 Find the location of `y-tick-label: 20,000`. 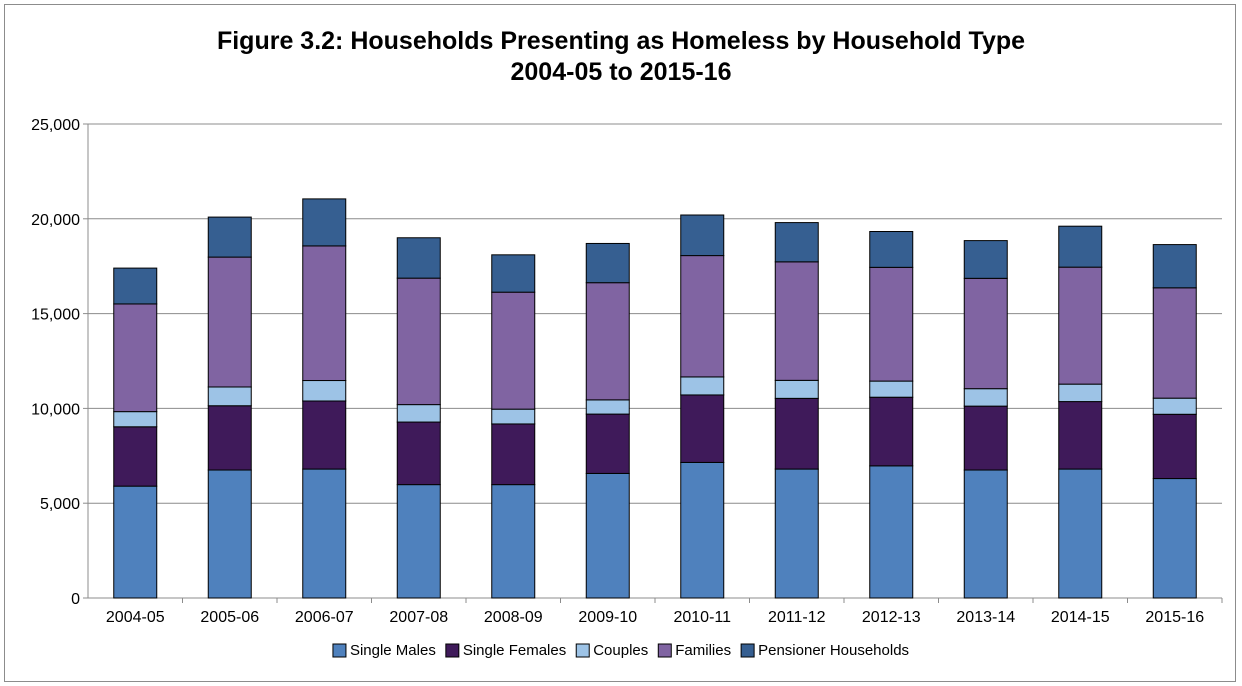

y-tick-label: 20,000 is located at coordinates (55, 220).